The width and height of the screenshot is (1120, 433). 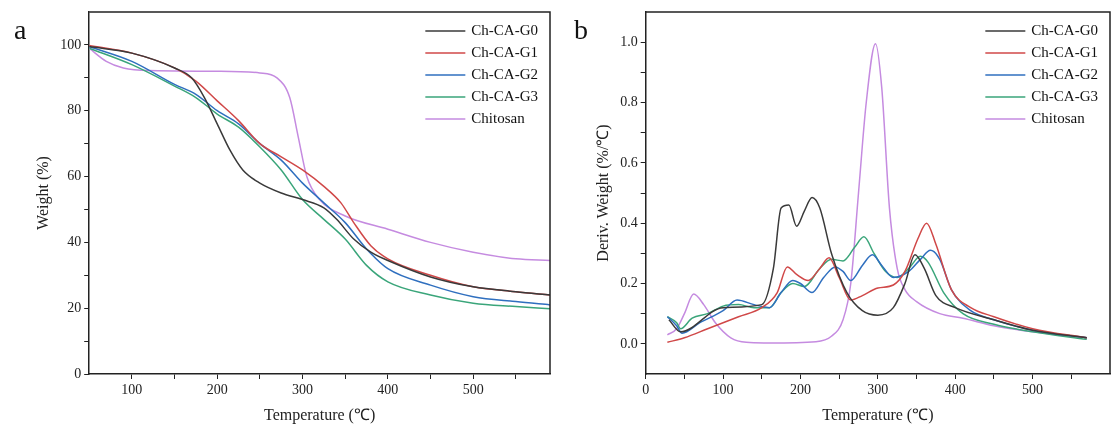 What do you see at coordinates (629, 102) in the screenshot?
I see `y-tick-label: 0.8` at bounding box center [629, 102].